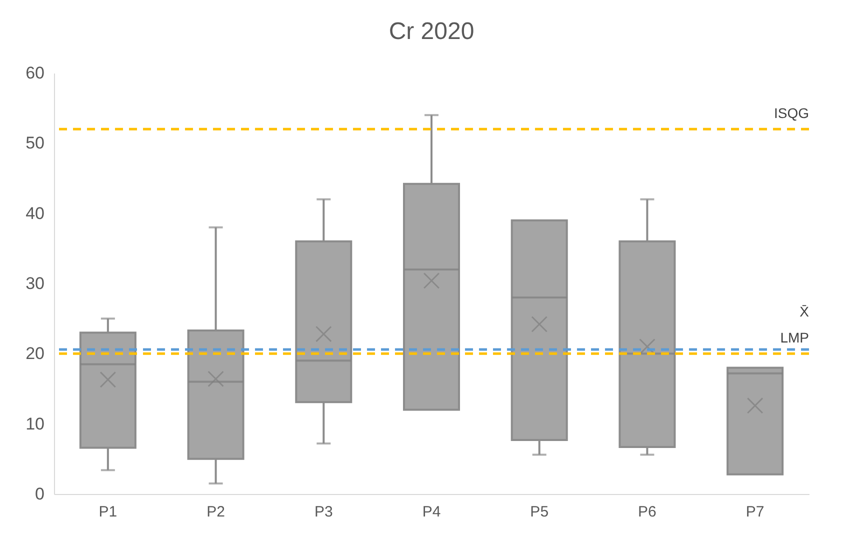 The width and height of the screenshot is (841, 534). What do you see at coordinates (755, 512) in the screenshot?
I see `x-tick-label: P7` at bounding box center [755, 512].